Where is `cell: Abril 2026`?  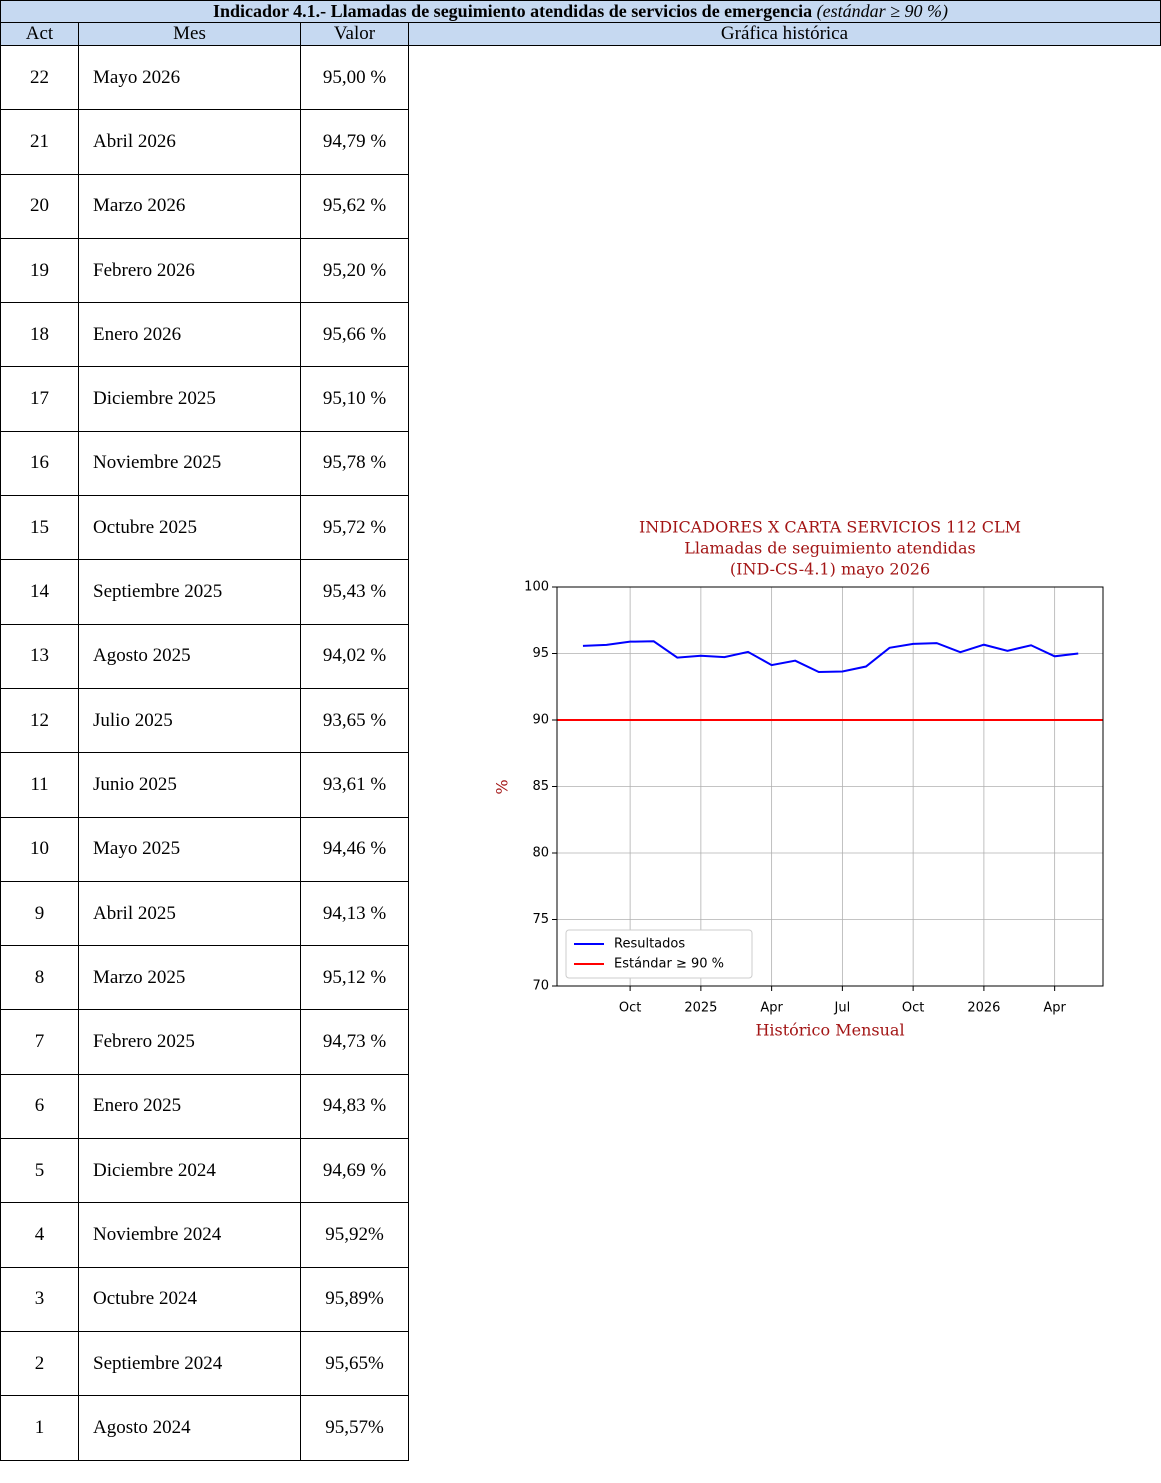
cell: Abril 2026 is located at coordinates (189, 142).